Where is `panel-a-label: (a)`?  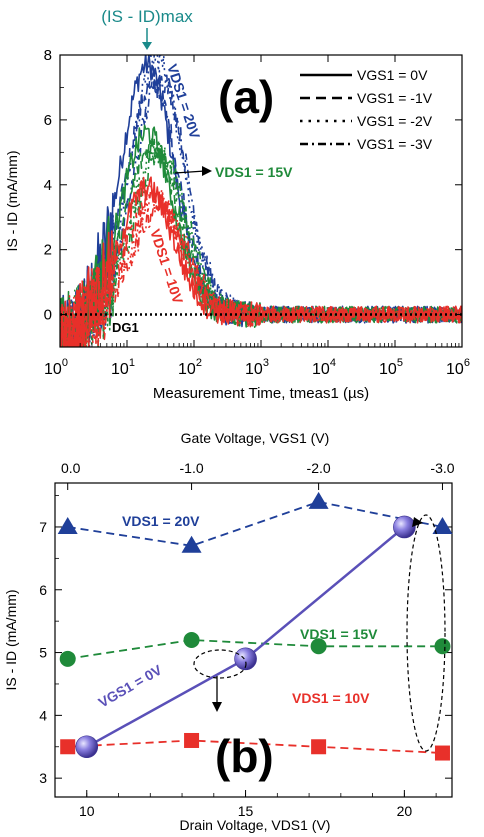
panel-a-label: (a) is located at coordinates (246, 97).